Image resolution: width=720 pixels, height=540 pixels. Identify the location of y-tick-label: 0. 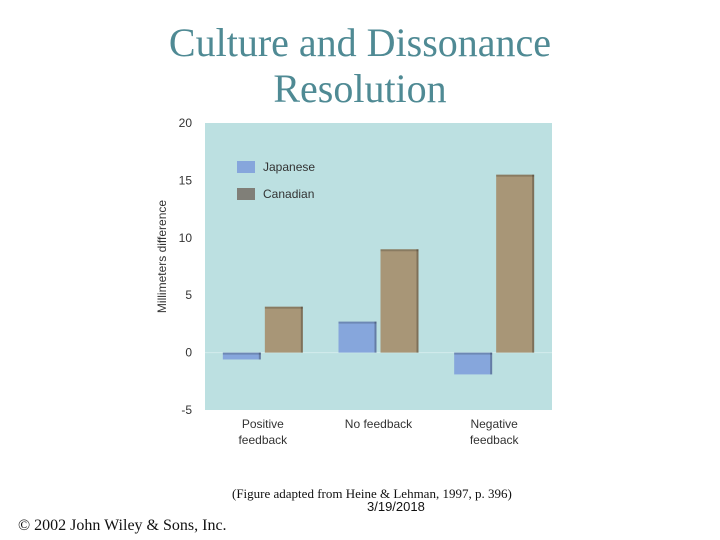
(188, 353).